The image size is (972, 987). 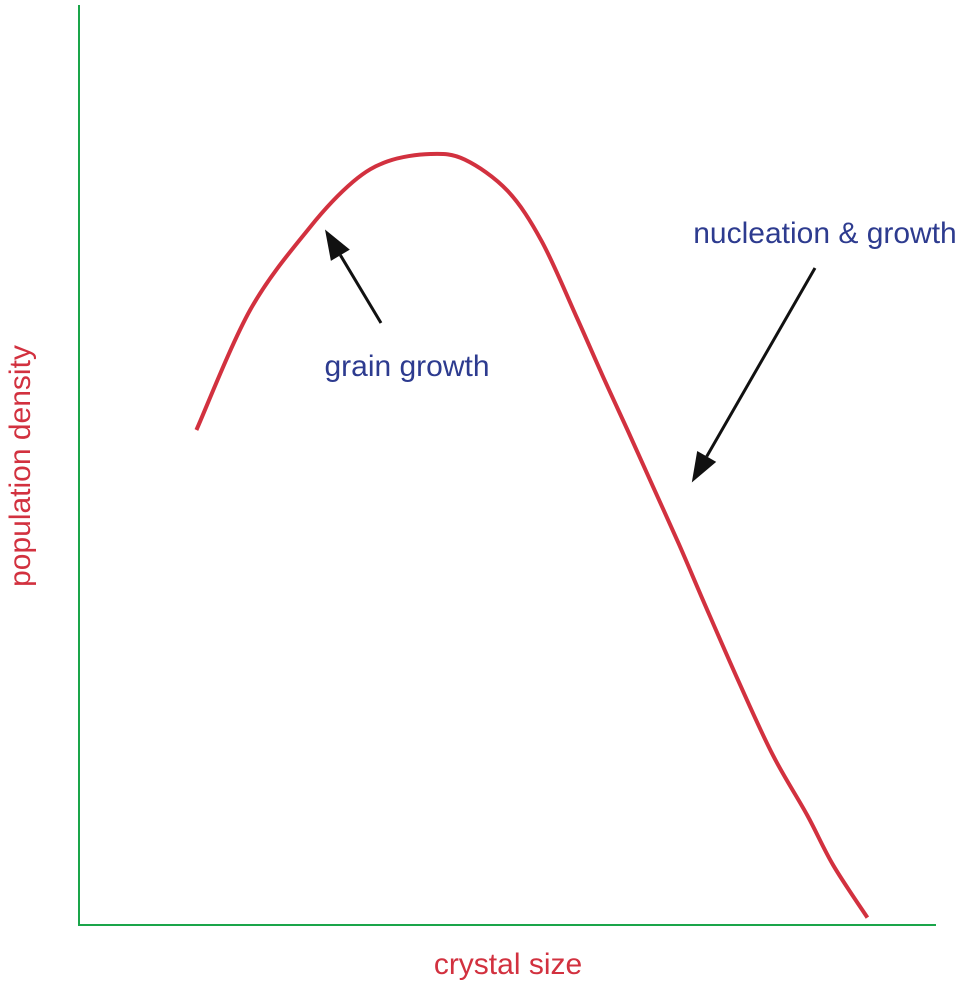 I want to click on annotation-arrow-nucleation-growth, so click(x=754, y=375).